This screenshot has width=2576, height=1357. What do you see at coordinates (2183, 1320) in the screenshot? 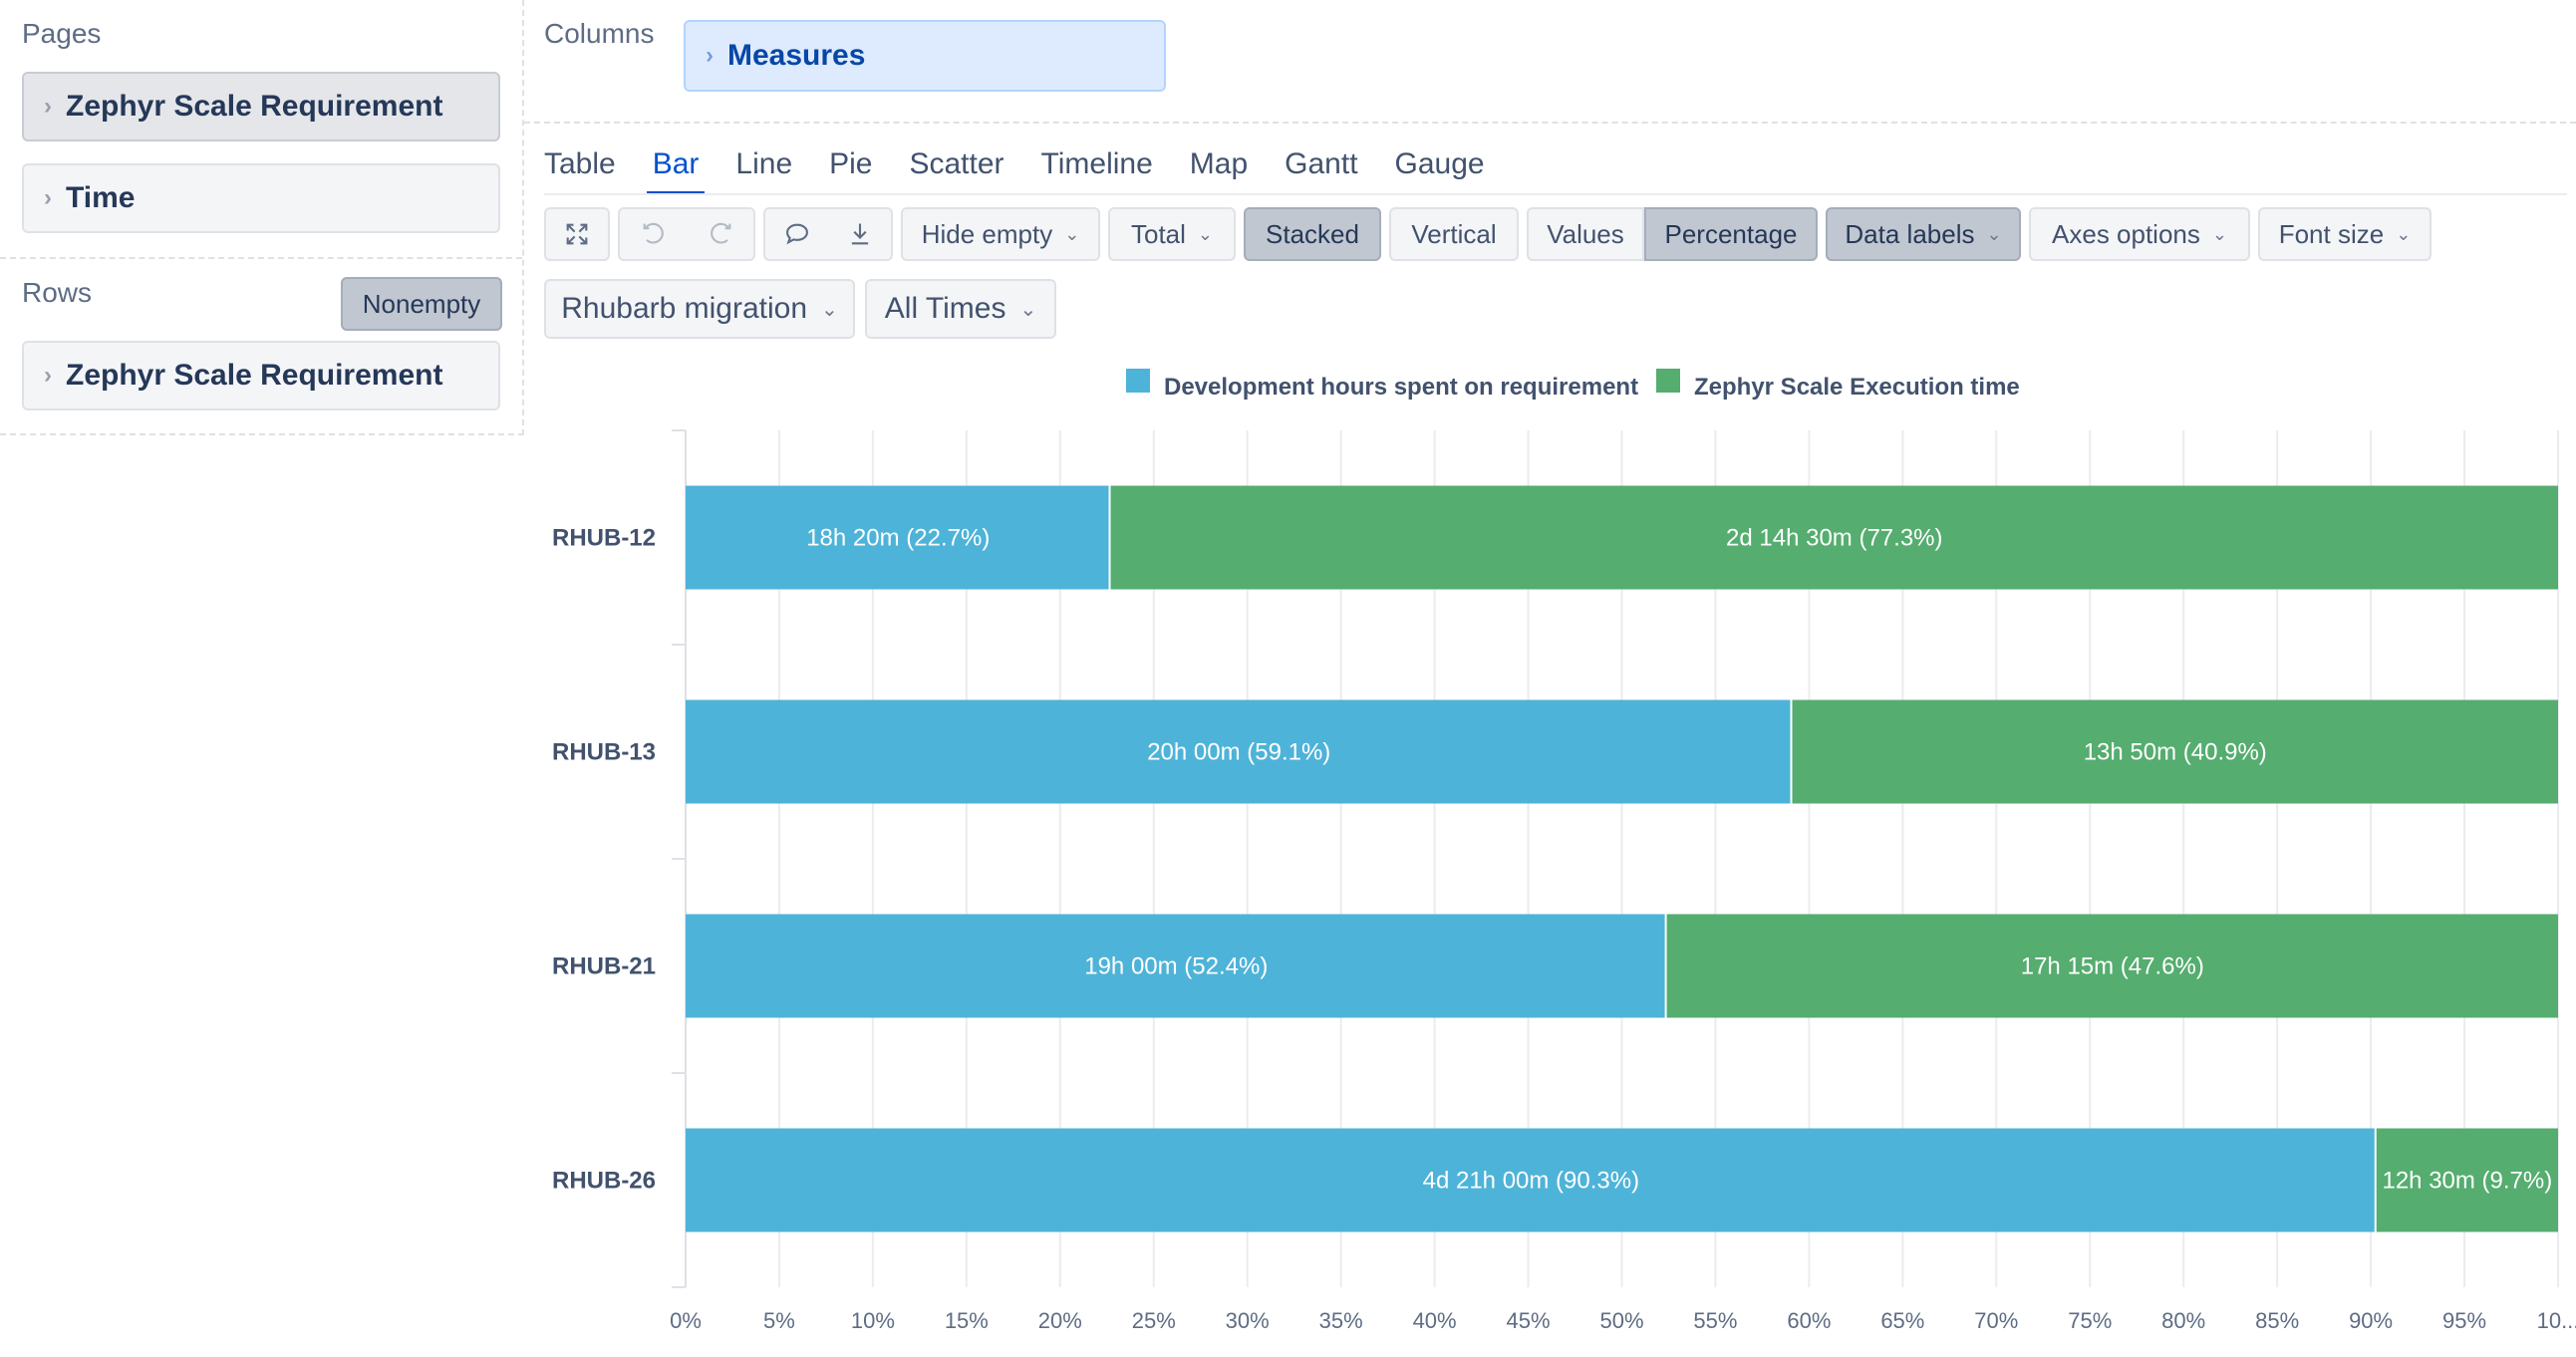
I see `x-tick-label: 80%` at bounding box center [2183, 1320].